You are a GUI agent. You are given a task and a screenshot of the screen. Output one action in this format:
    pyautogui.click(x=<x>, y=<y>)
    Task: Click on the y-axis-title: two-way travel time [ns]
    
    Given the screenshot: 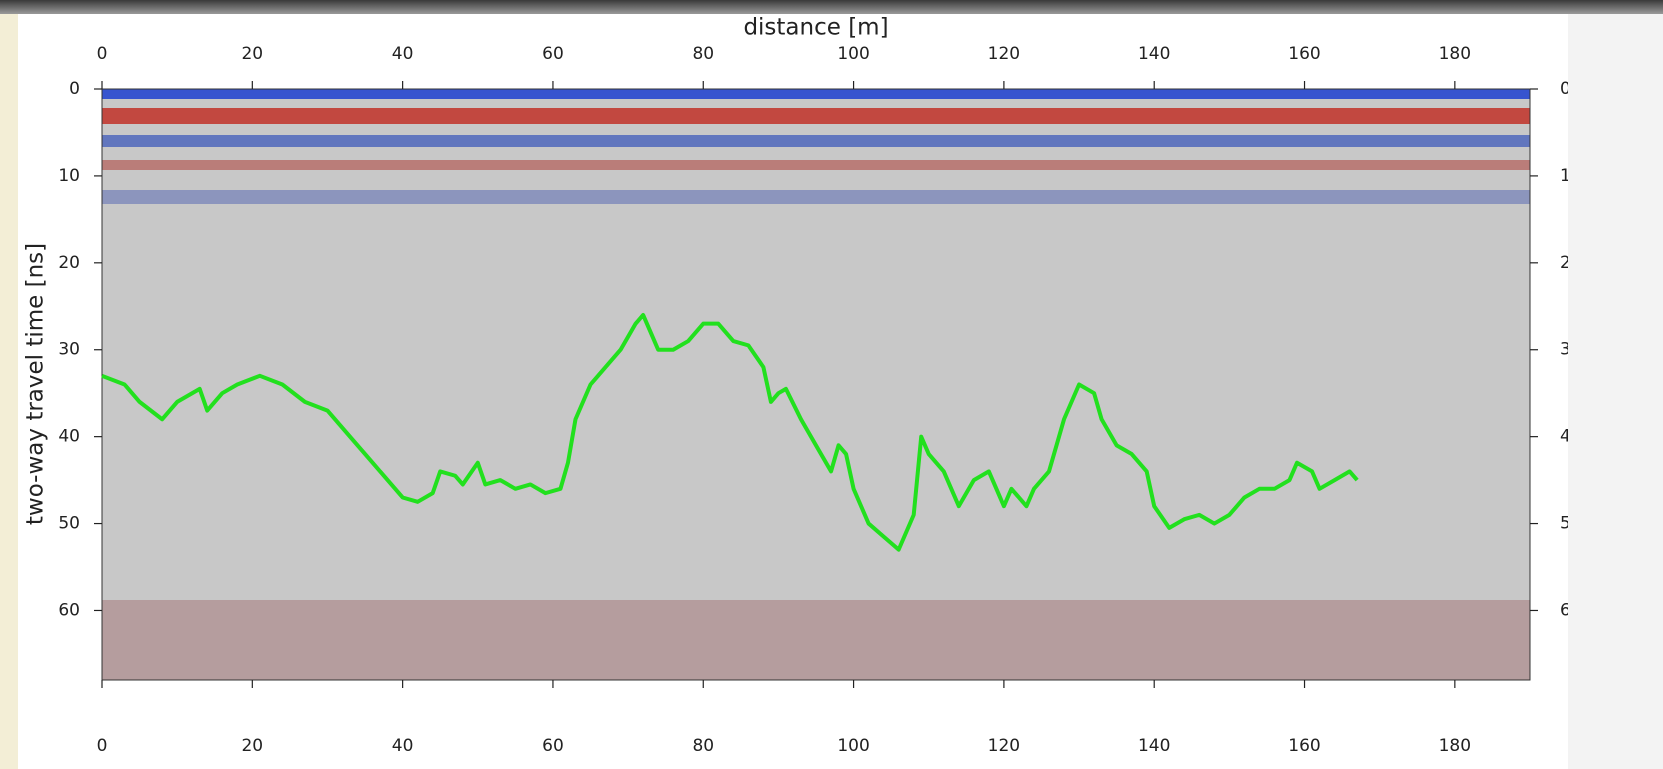 What is the action you would take?
    pyautogui.click(x=36, y=384)
    